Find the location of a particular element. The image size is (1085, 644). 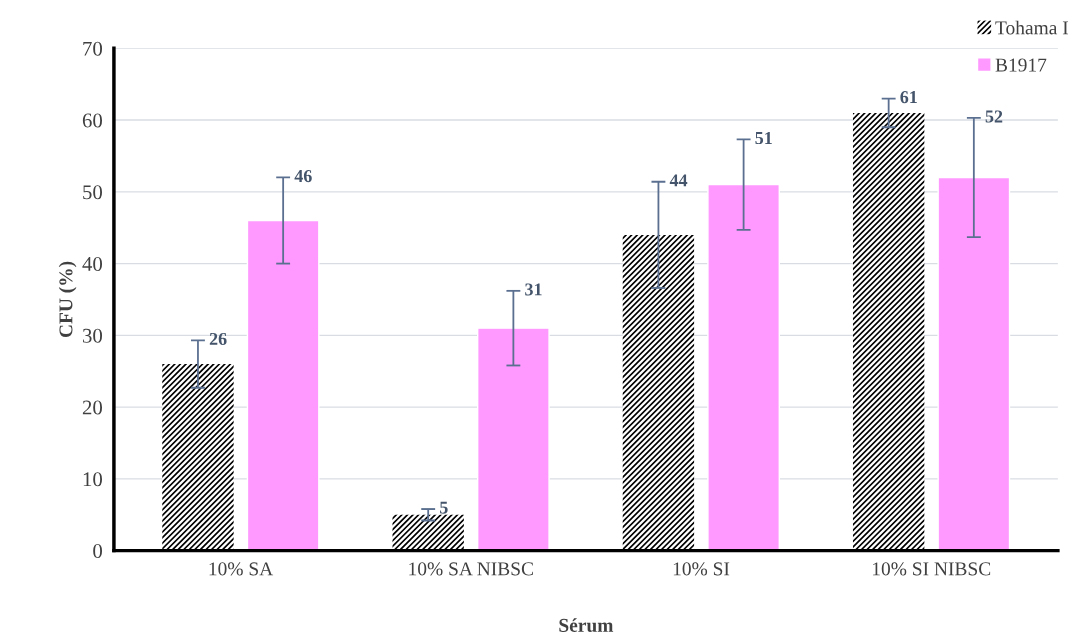

data-label: 26 is located at coordinates (218, 339).